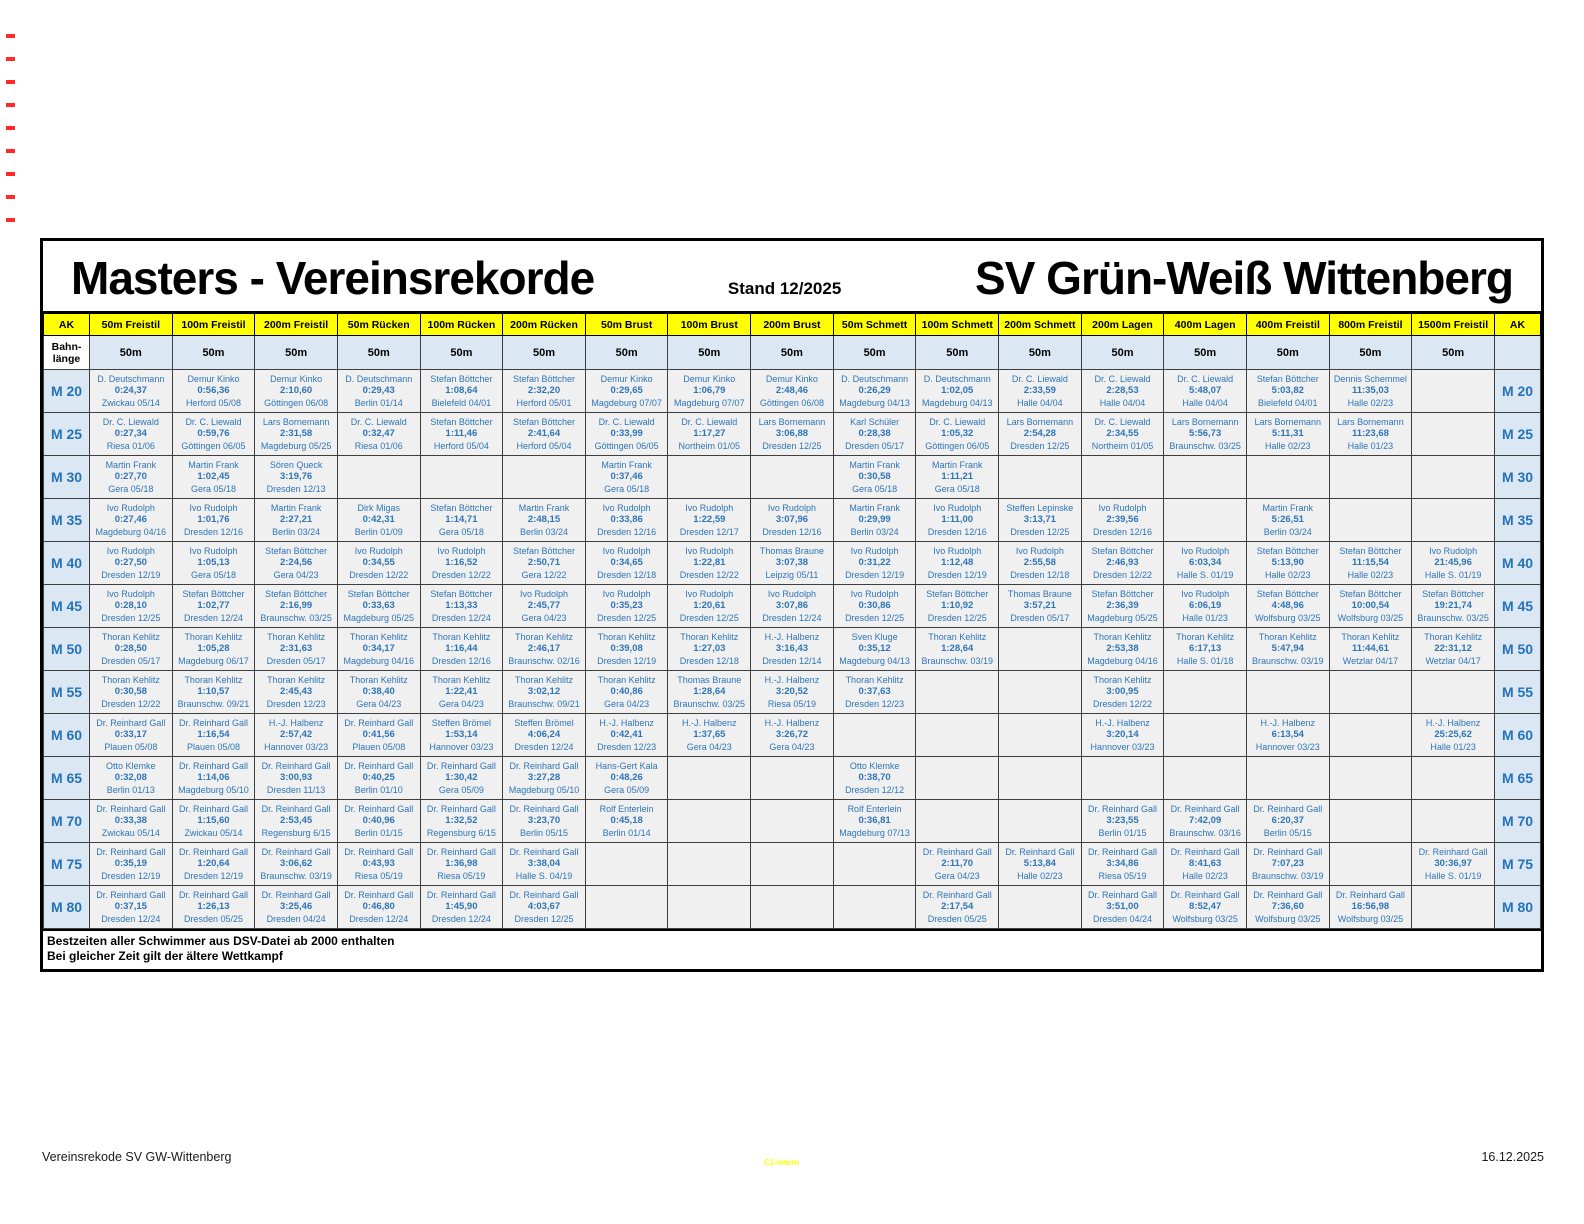  What do you see at coordinates (1287, 519) in the screenshot?
I see `record-time: 5:26,51` at bounding box center [1287, 519].